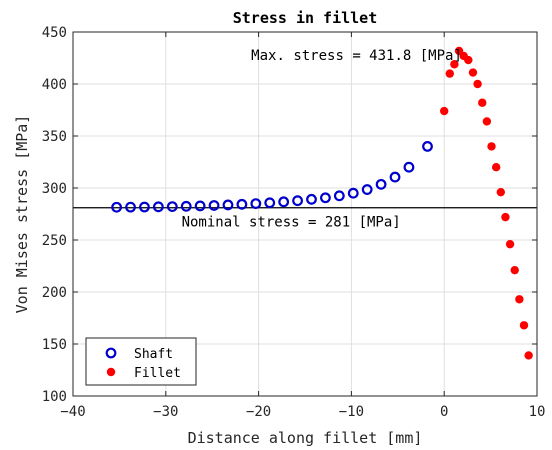 The width and height of the screenshot is (552, 450). I want to click on series-shaft, so click(272, 176).